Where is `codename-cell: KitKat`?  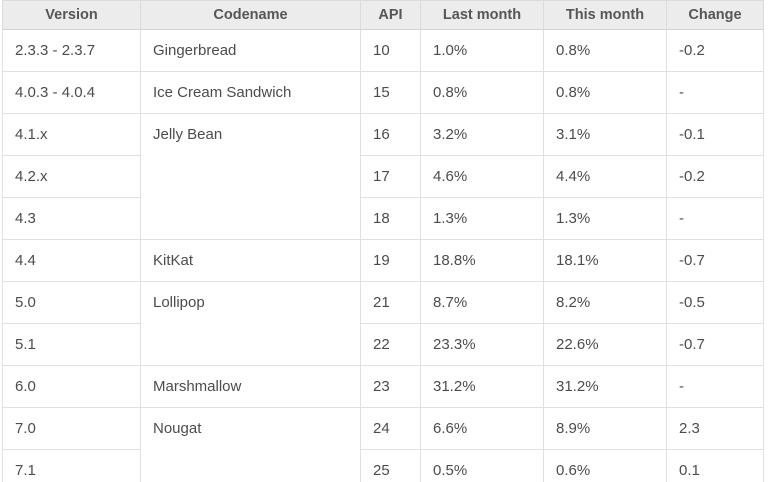 codename-cell: KitKat is located at coordinates (250, 260).